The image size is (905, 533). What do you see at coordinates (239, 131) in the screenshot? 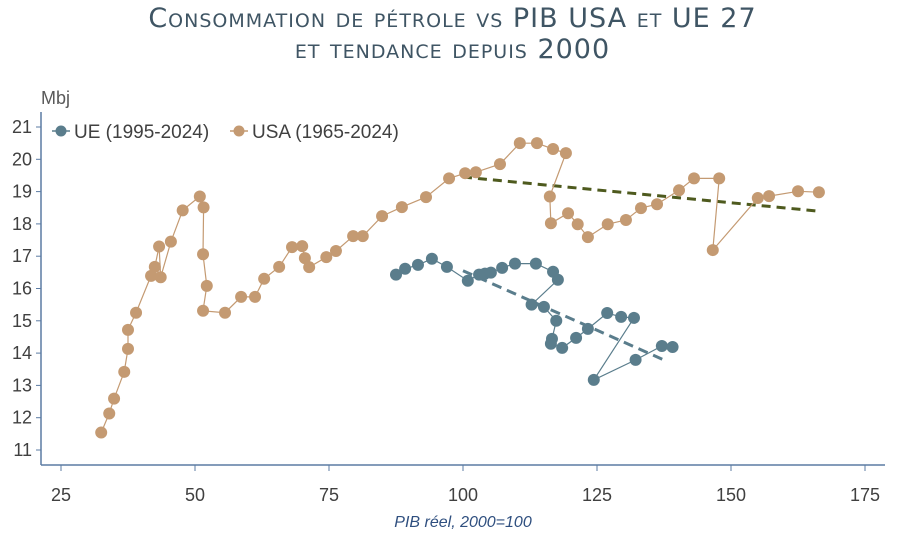
I see `legend-usa-marker` at bounding box center [239, 131].